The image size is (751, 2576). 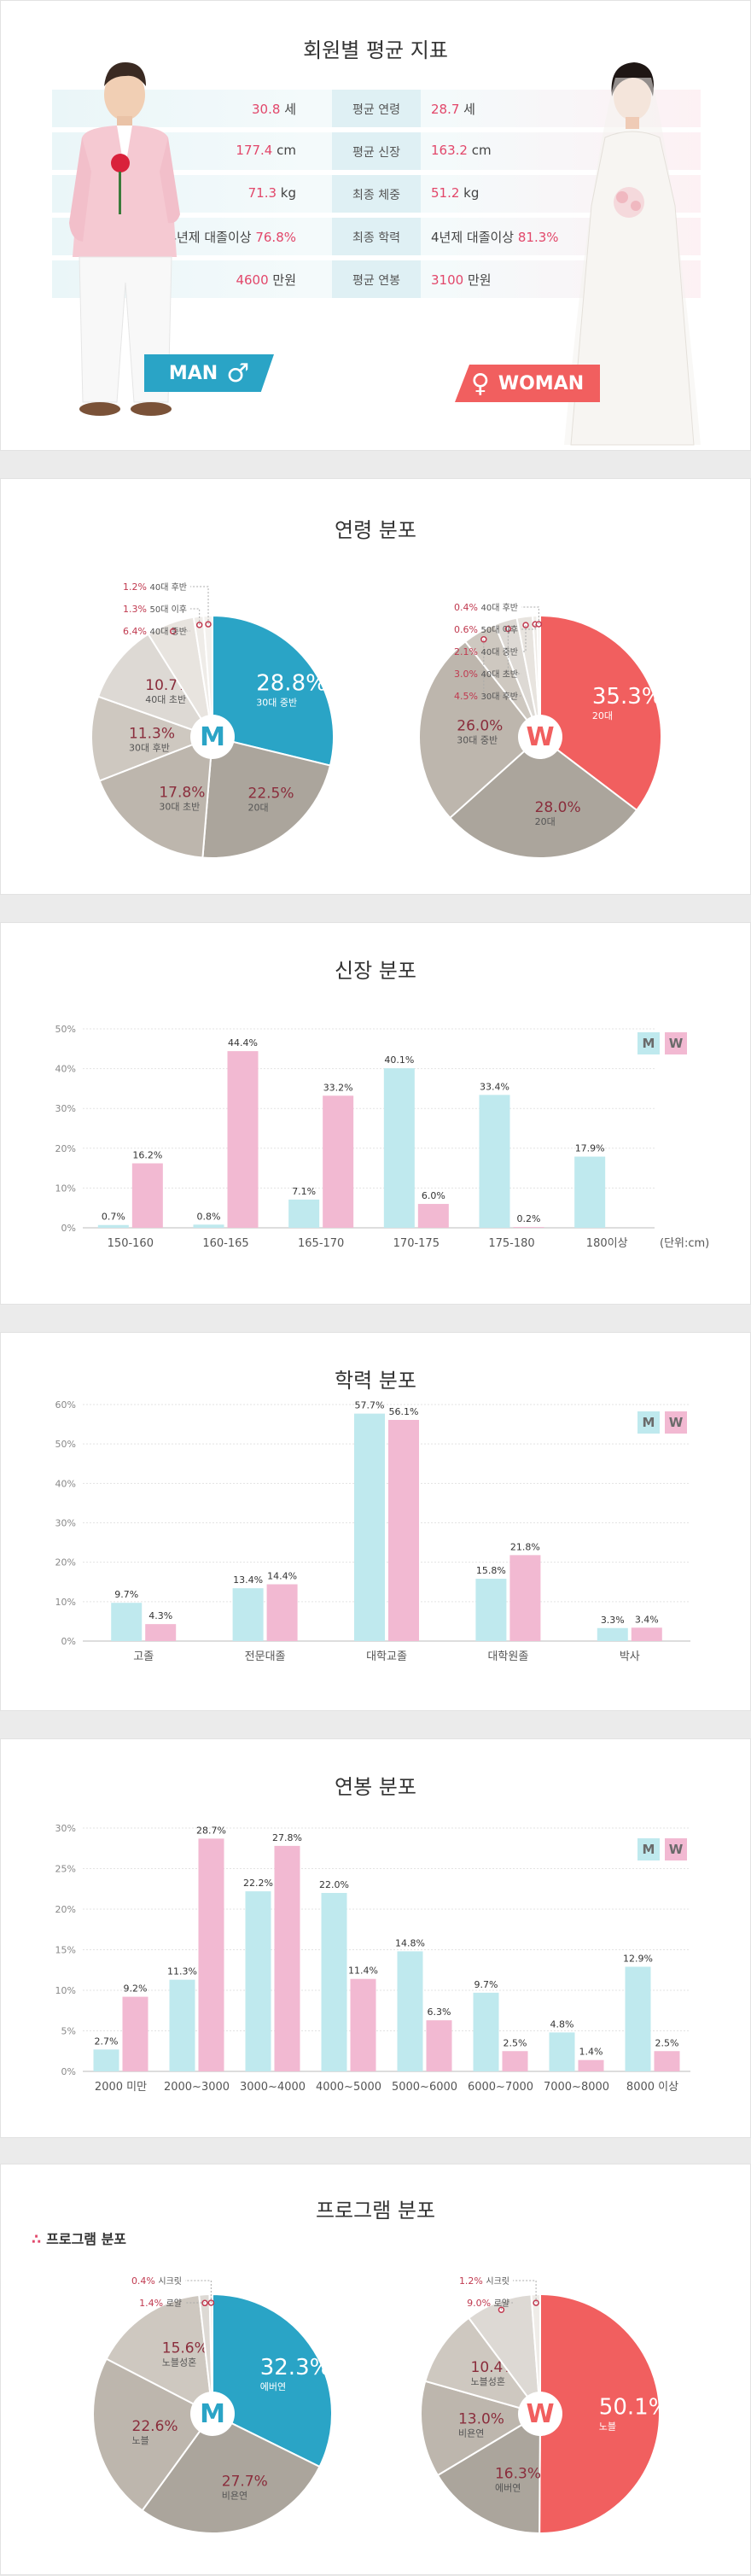 What do you see at coordinates (486, 674) in the screenshot?
I see `pie-small-label: 3.0% 40대 초반` at bounding box center [486, 674].